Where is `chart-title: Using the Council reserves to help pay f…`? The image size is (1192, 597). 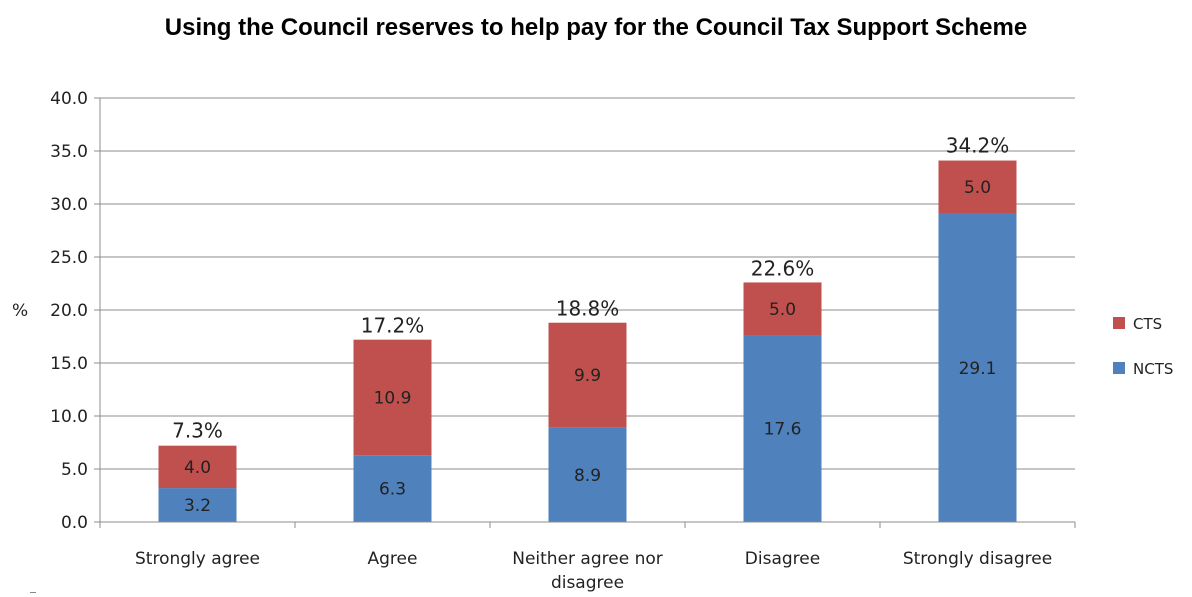
chart-title: Using the Council reserves to help pay f… is located at coordinates (596, 27).